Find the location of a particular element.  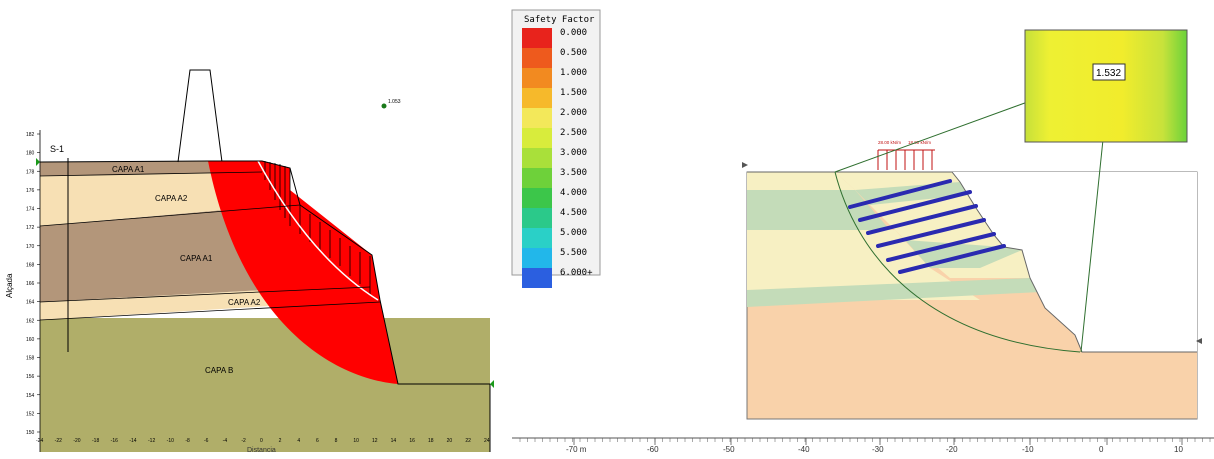

x-axis-label: Distancia is located at coordinates (261, 450).